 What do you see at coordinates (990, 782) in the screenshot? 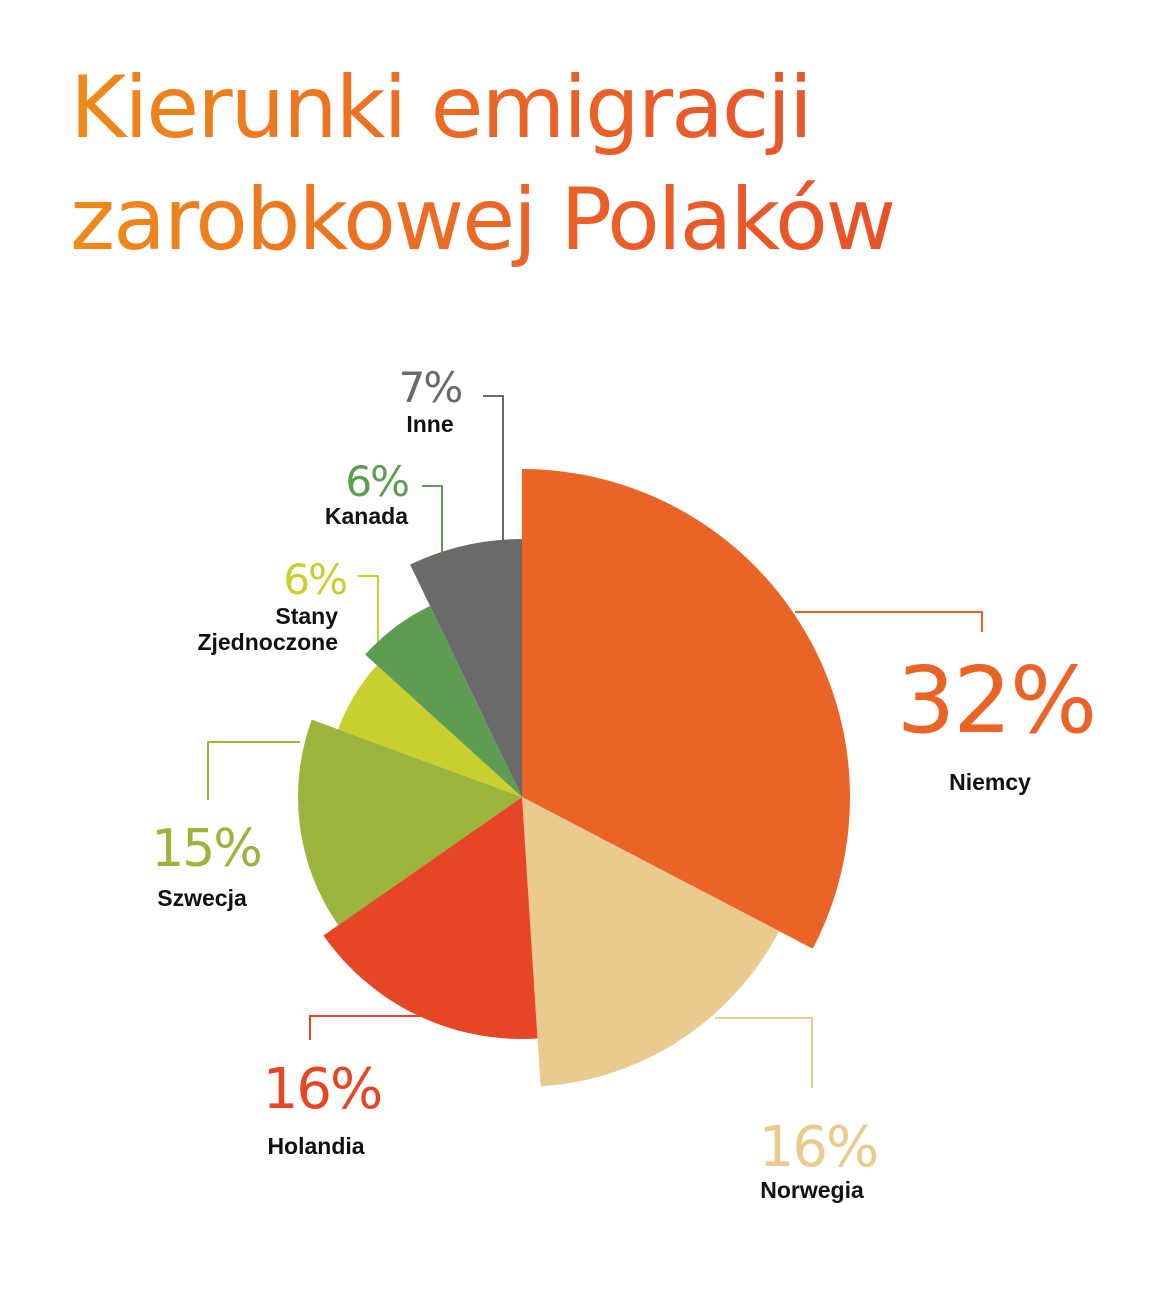
I see `category-label-niemcy: Niemcy` at bounding box center [990, 782].